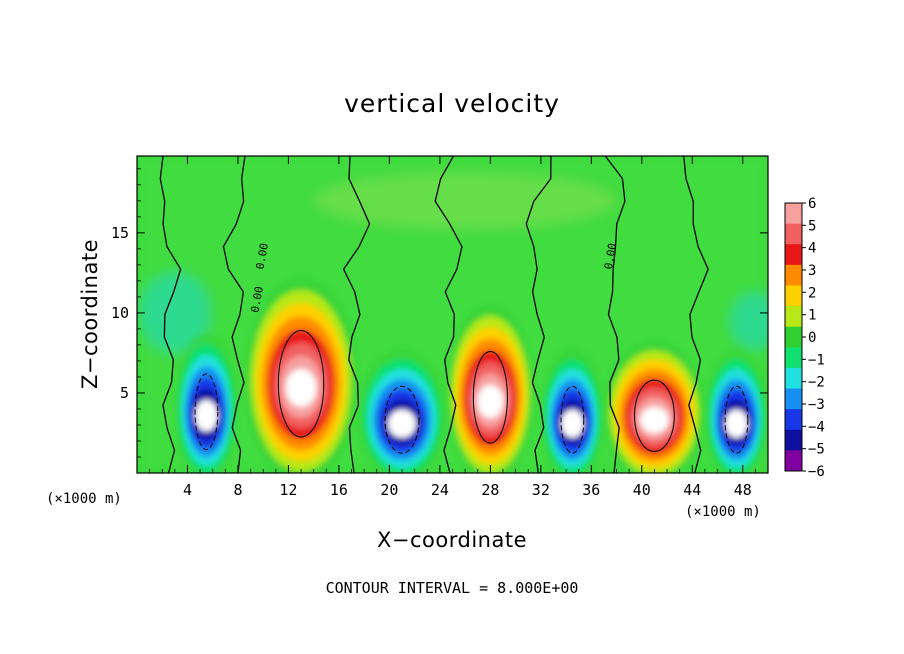  I want to click on x-tick-label-4: 4, so click(187, 490).